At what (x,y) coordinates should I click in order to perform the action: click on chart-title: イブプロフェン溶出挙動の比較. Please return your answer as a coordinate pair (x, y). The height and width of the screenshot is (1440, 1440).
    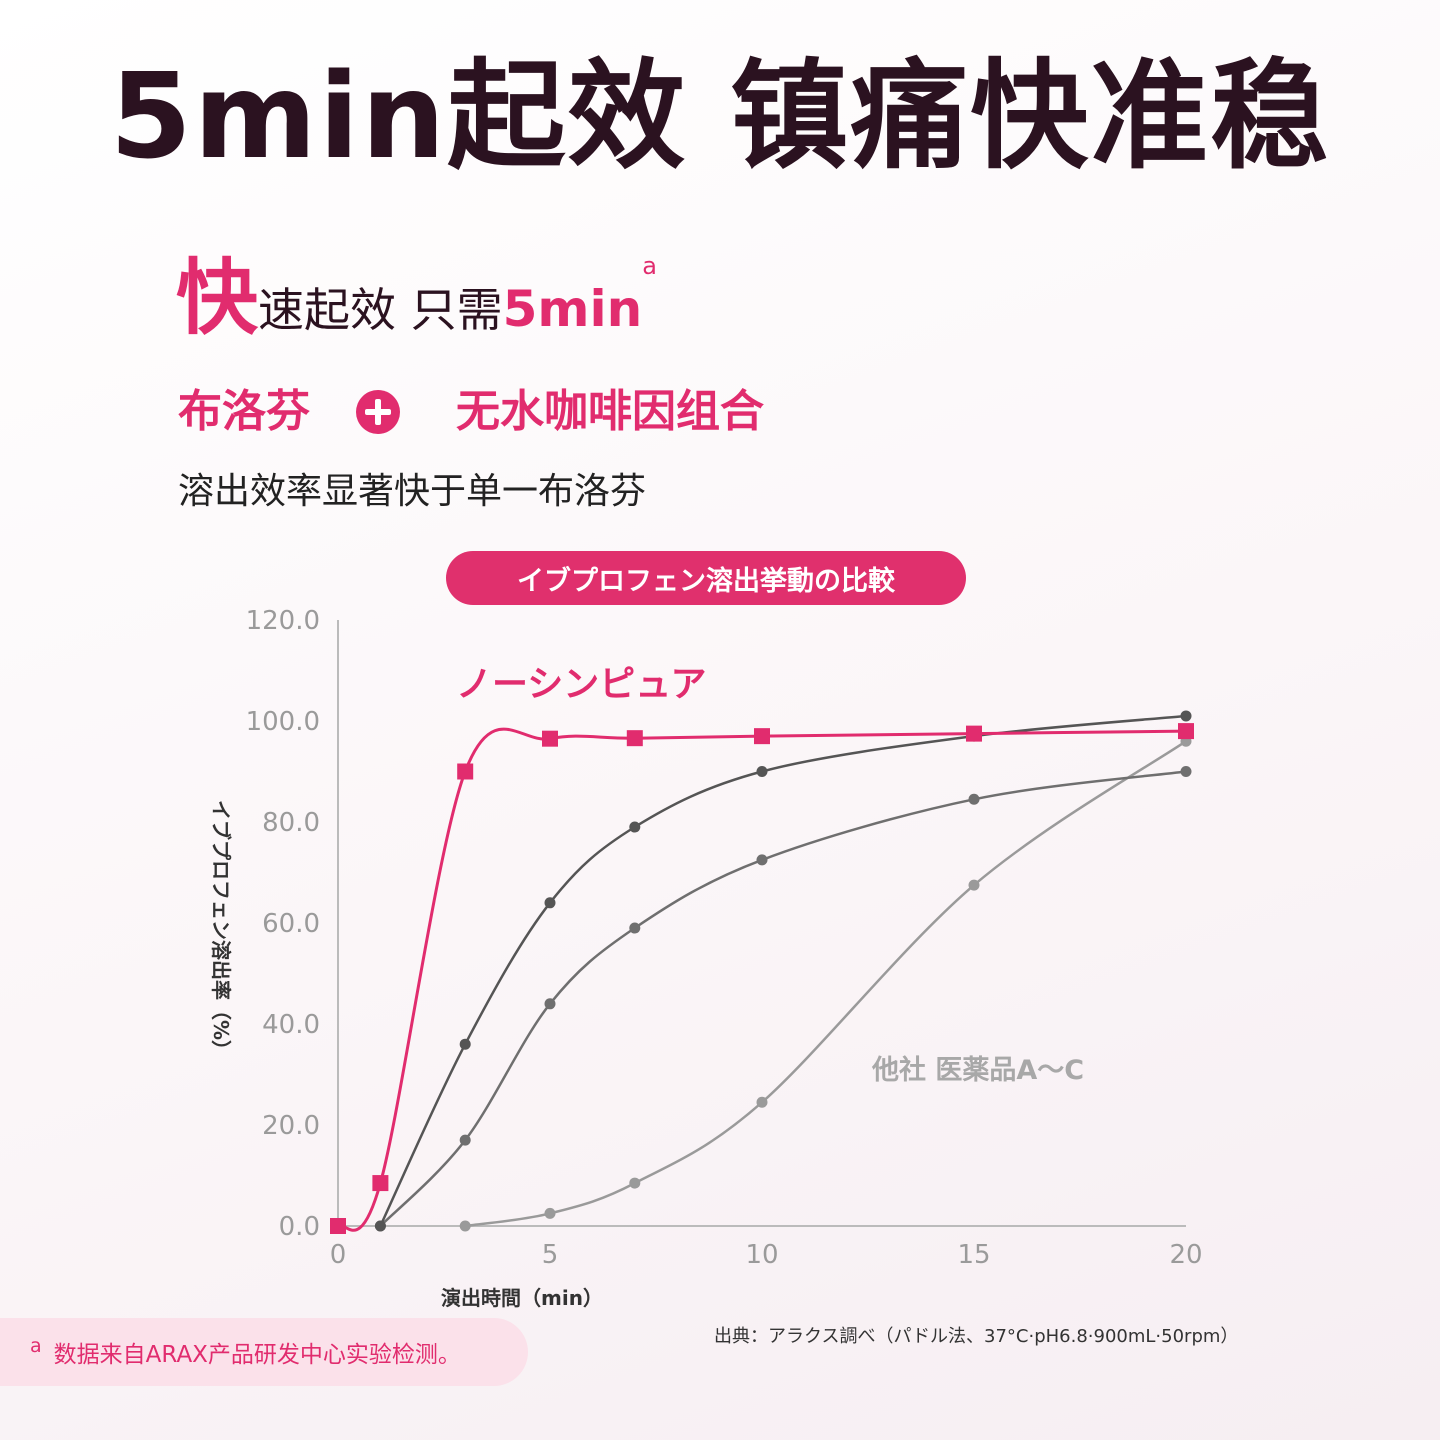
    Looking at the image, I should click on (706, 578).